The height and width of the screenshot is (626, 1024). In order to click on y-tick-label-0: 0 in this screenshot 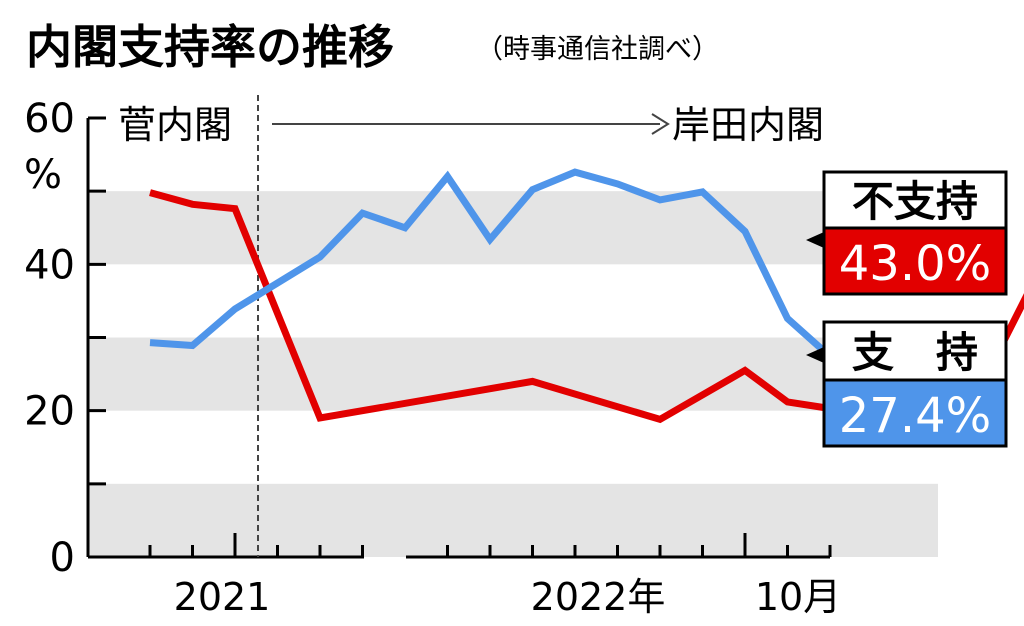, I will do `click(62, 558)`.